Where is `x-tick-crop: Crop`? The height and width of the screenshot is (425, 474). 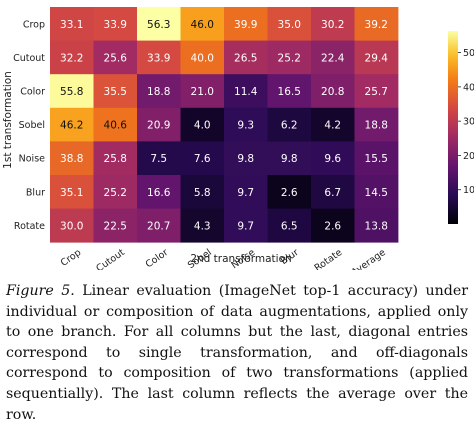
x-tick-crop: Crop is located at coordinates (71, 258).